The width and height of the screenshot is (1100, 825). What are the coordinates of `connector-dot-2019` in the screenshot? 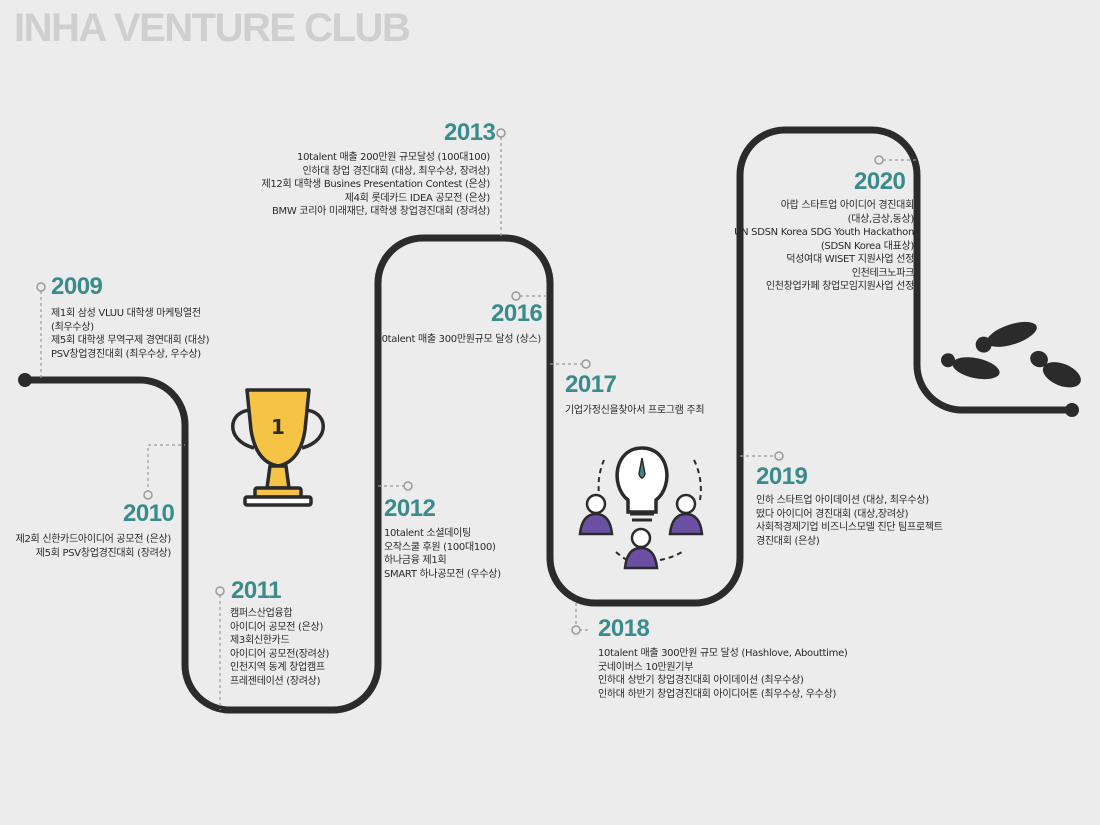 It's located at (779, 456).